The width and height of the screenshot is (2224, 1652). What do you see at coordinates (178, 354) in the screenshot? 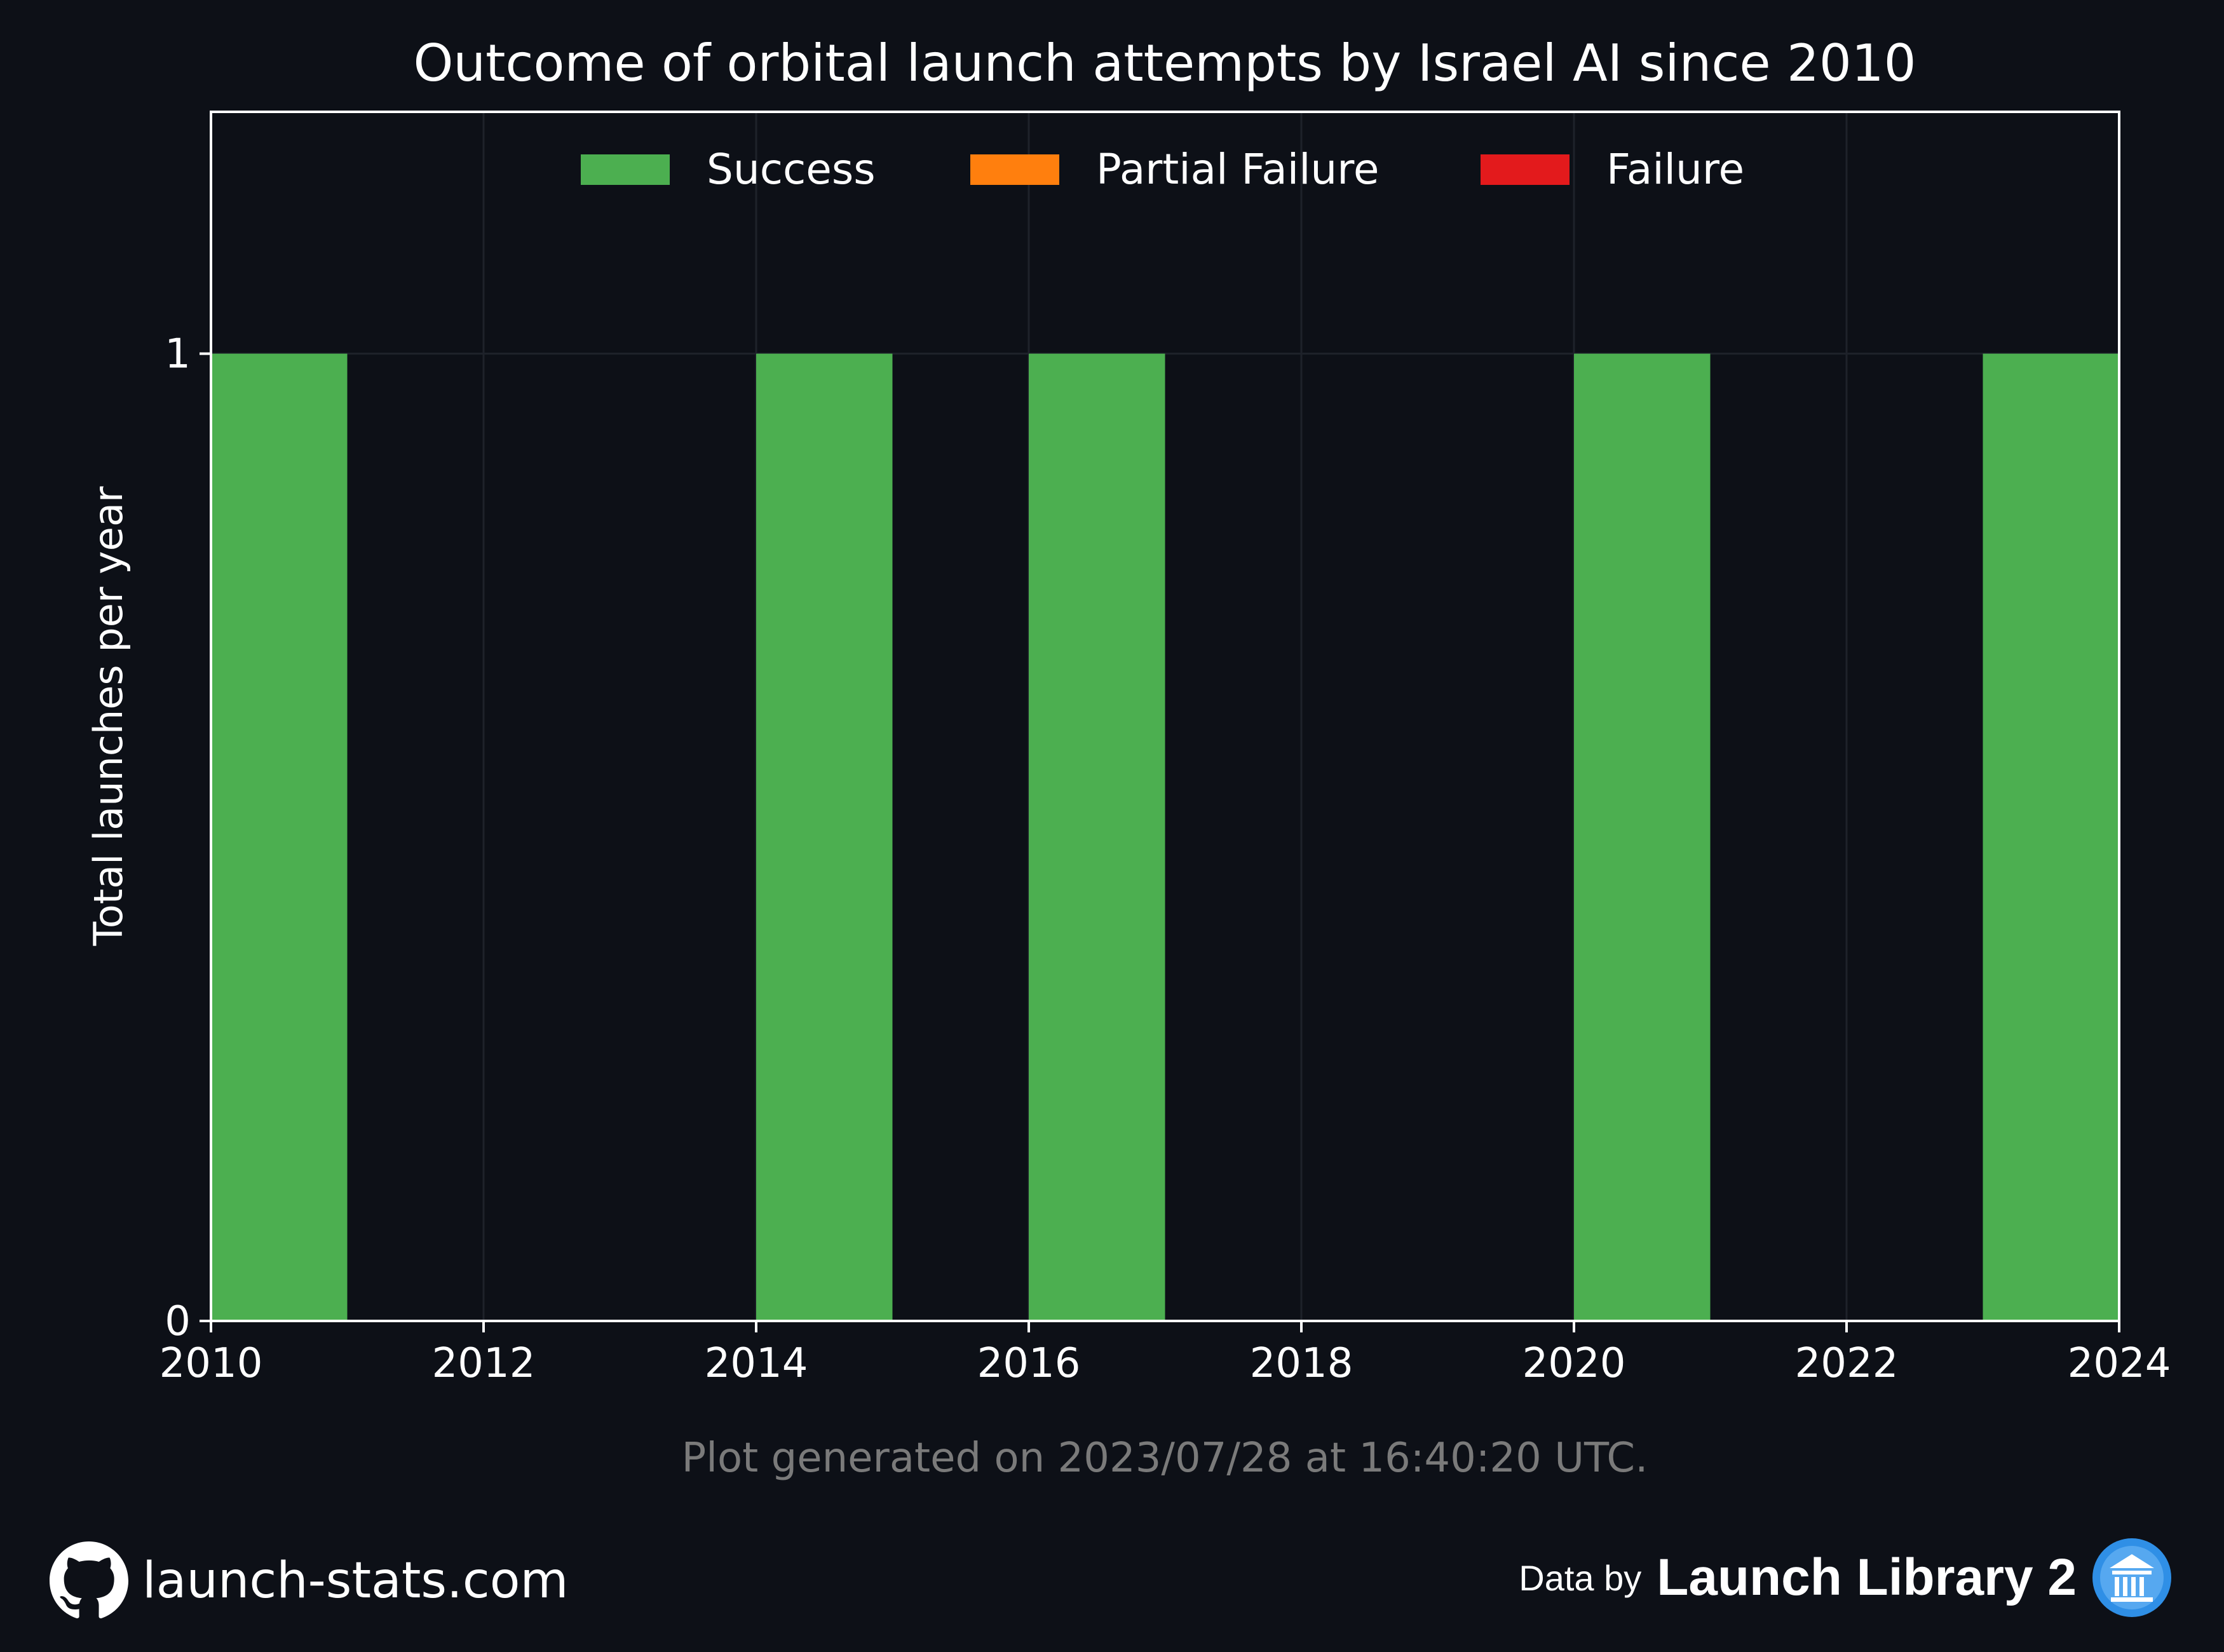
I see `y-tick-label: 1` at bounding box center [178, 354].